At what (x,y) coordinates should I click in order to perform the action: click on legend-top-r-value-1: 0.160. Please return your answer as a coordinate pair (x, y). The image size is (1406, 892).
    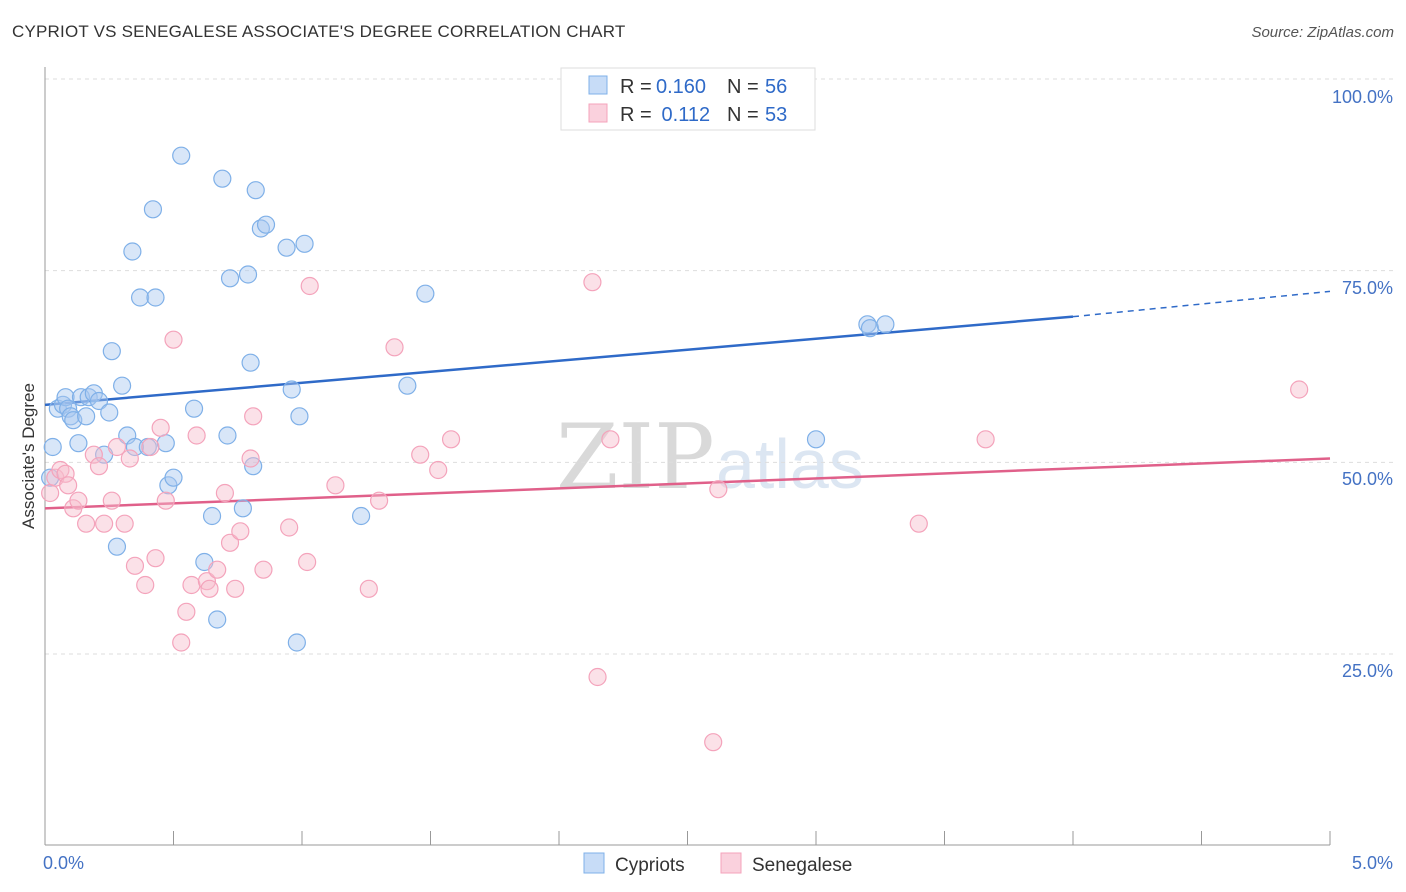
    Looking at the image, I should click on (681, 87).